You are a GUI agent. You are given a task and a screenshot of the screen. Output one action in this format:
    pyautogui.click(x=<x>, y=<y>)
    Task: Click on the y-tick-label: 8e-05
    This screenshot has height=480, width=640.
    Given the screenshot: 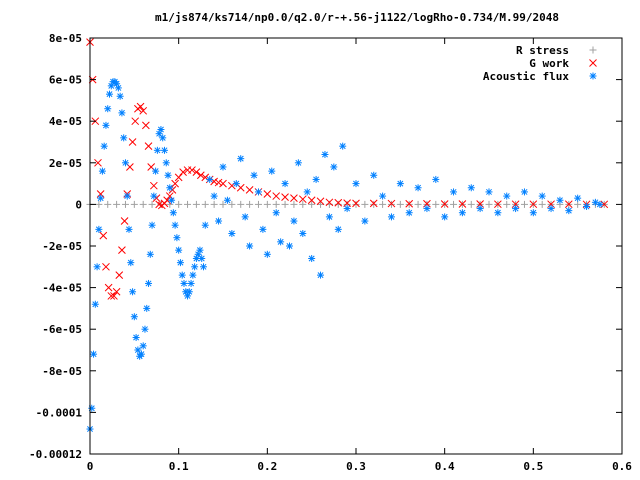 What is the action you would take?
    pyautogui.click(x=65, y=38)
    